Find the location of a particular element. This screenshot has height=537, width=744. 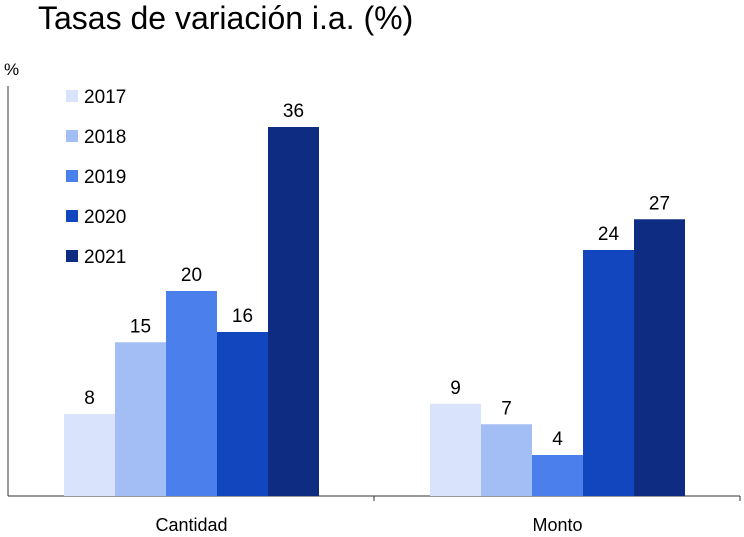

bar-cantidad-2018 is located at coordinates (140, 419).